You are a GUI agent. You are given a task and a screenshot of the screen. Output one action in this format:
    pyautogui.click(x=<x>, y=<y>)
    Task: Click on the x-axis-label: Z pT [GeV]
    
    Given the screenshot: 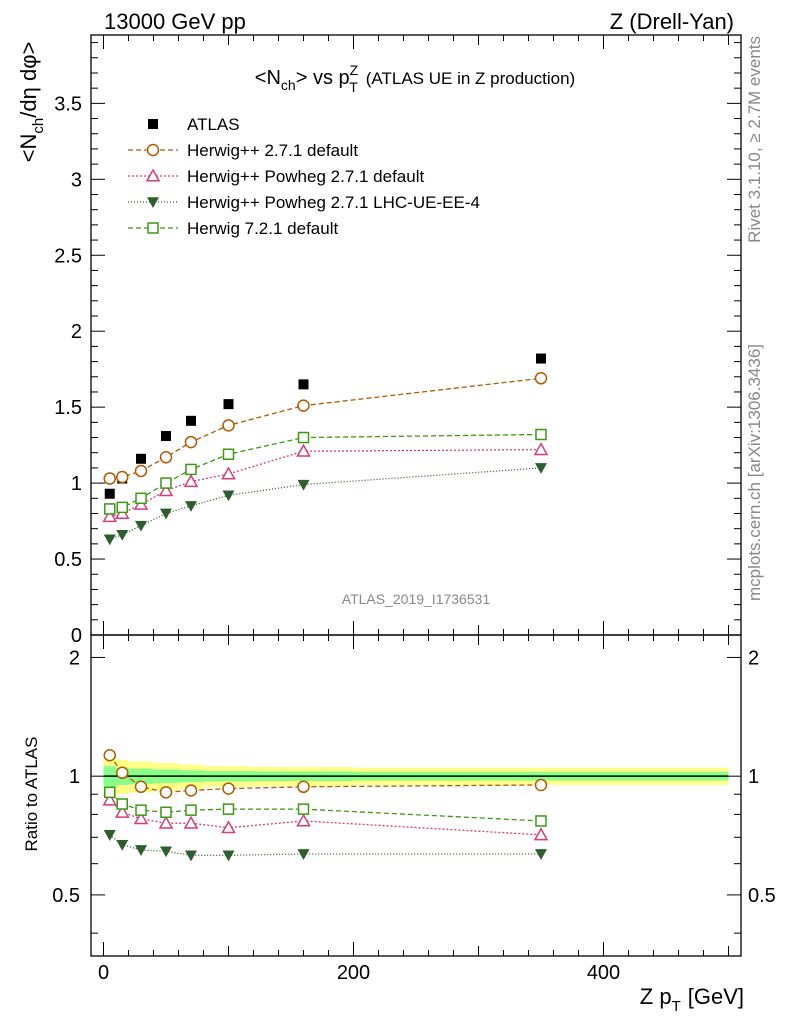 What is the action you would take?
    pyautogui.click(x=692, y=999)
    